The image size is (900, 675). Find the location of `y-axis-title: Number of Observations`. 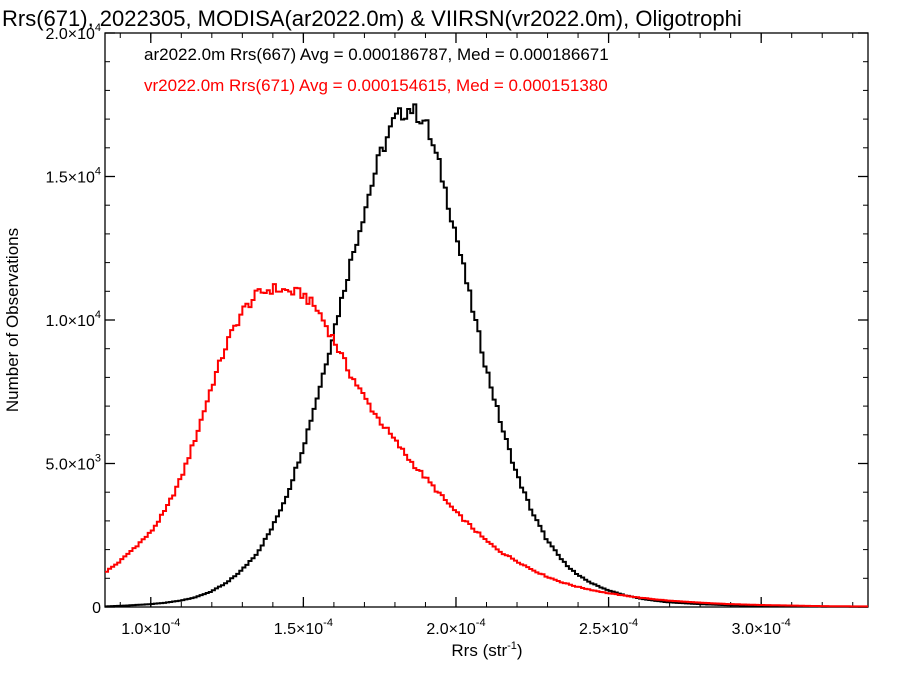

y-axis-title: Number of Observations is located at coordinates (12, 320).